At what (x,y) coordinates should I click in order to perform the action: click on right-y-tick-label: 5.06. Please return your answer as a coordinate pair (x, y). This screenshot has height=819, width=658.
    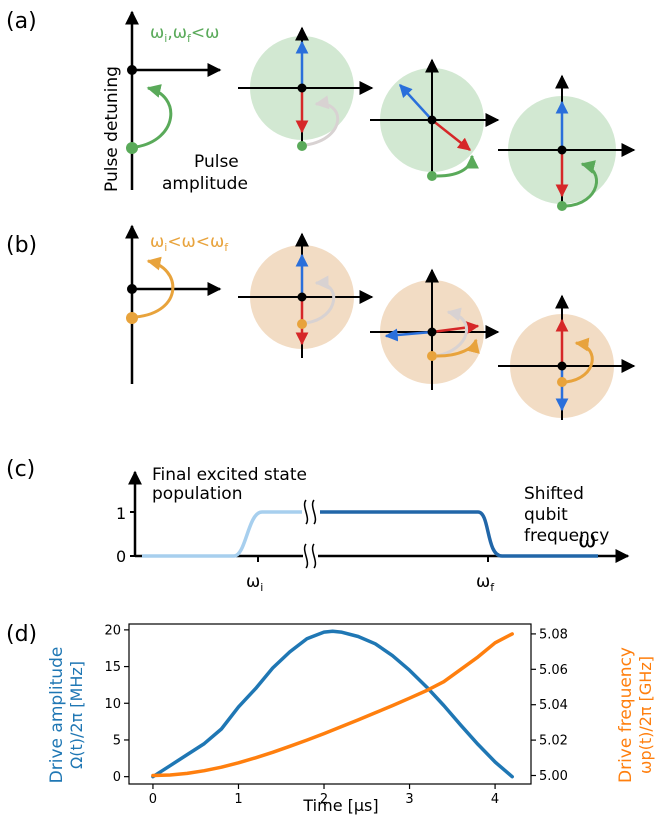
    Looking at the image, I should click on (553, 670).